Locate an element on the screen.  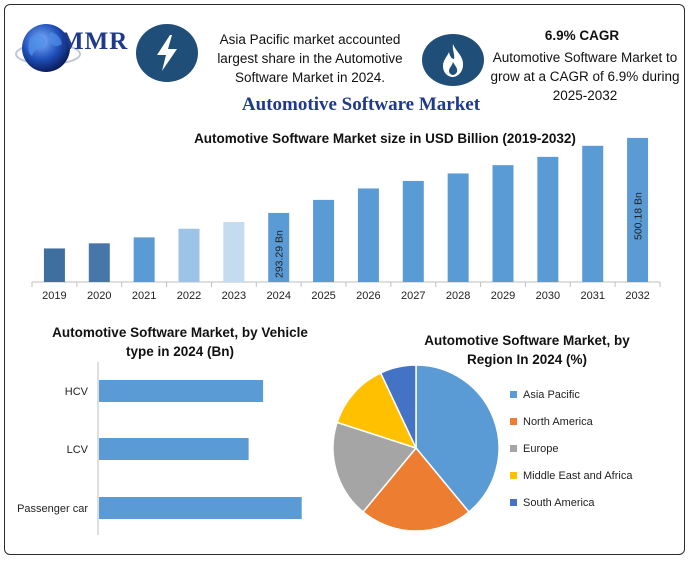
data-label: 500.18 Bn is located at coordinates (639, 216).